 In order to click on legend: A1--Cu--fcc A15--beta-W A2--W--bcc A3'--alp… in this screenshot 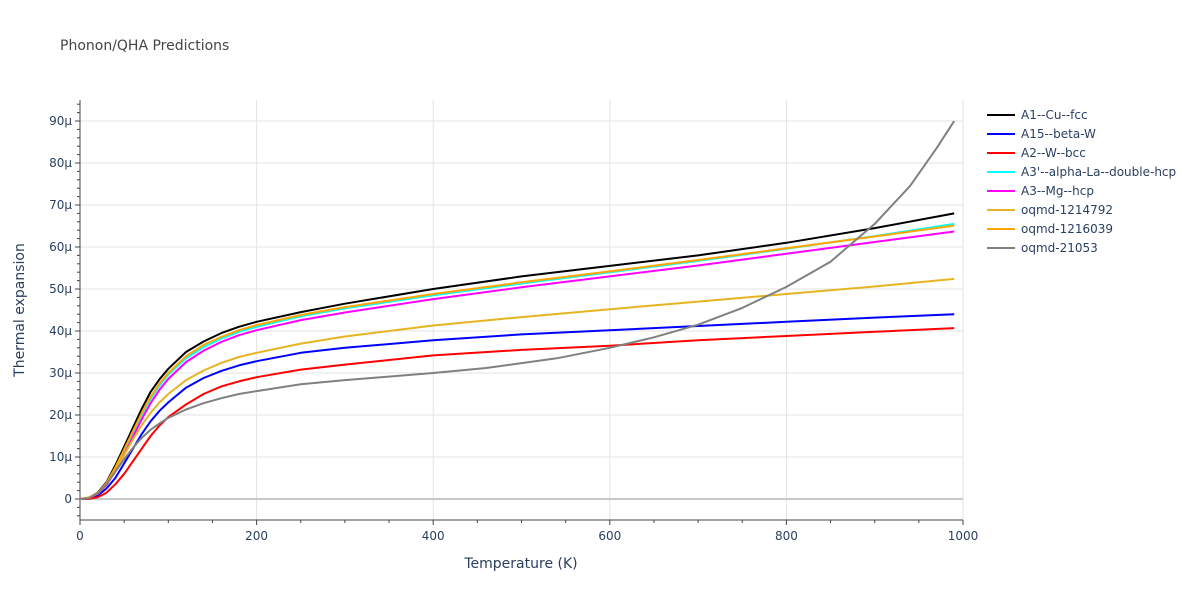, I will do `click(1081, 181)`.